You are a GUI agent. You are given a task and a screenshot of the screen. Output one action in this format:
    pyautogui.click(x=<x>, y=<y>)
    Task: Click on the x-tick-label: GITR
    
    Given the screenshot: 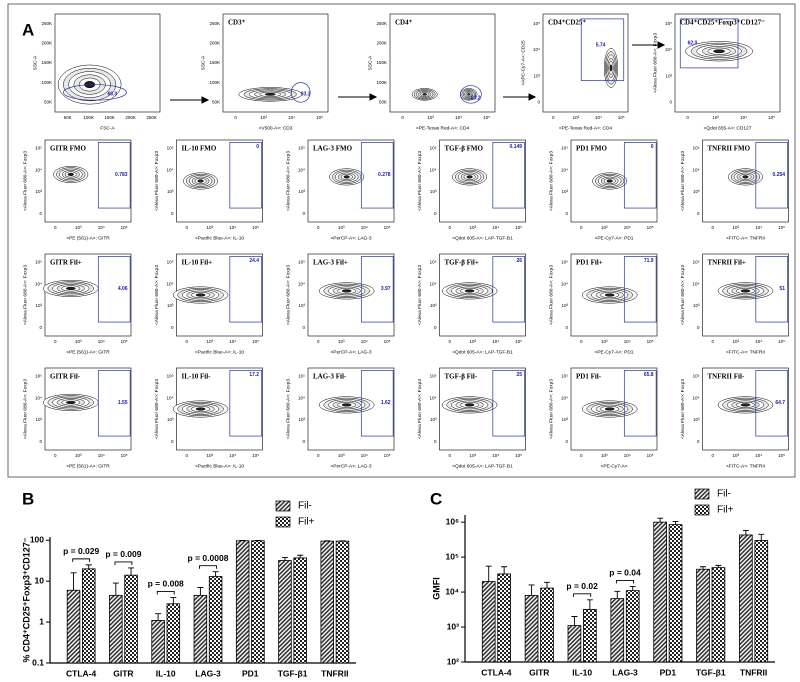 What is the action you would take?
    pyautogui.click(x=123, y=673)
    